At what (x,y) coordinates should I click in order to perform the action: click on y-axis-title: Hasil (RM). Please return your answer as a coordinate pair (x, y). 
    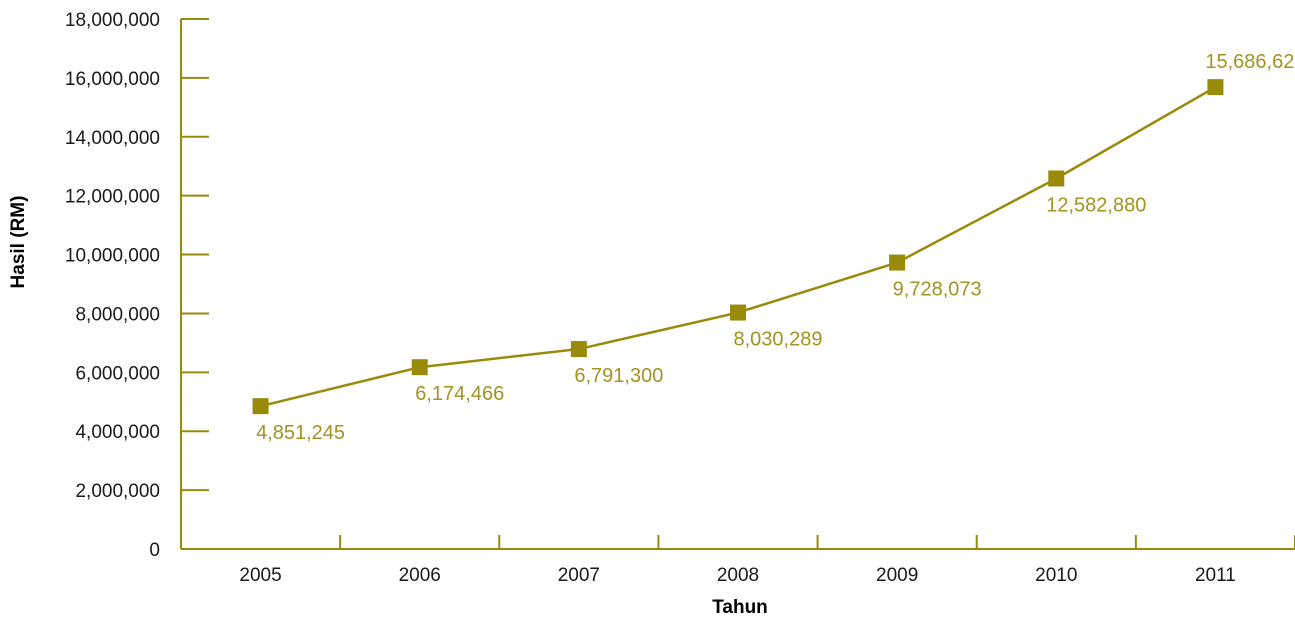
    Looking at the image, I should click on (18, 242).